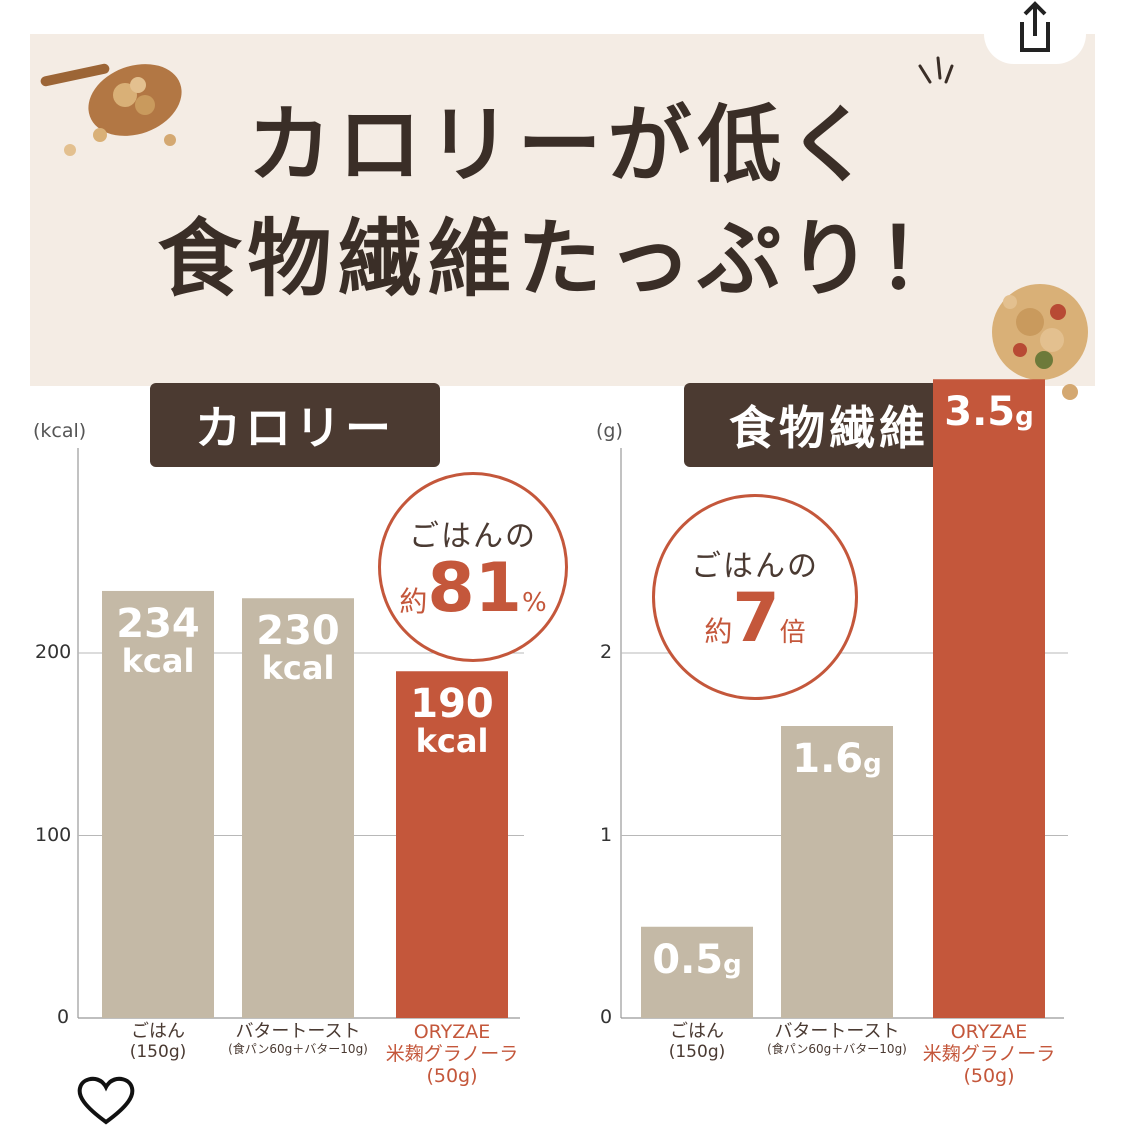 The width and height of the screenshot is (1125, 1126). I want to click on fiber-callout-number: 7, so click(756, 618).